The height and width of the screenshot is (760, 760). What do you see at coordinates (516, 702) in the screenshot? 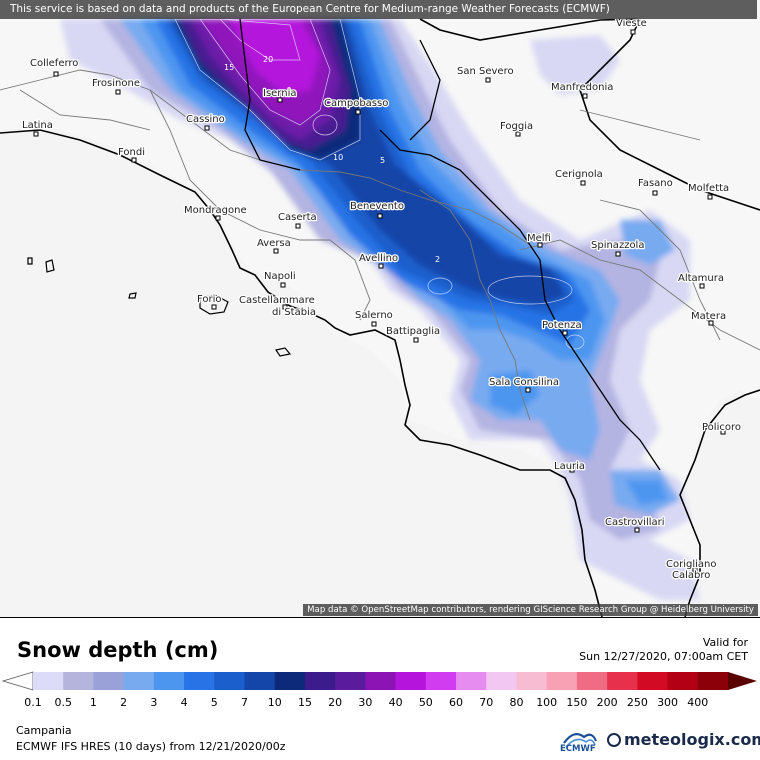
I see `colorbar-tick-label: 80` at bounding box center [516, 702].